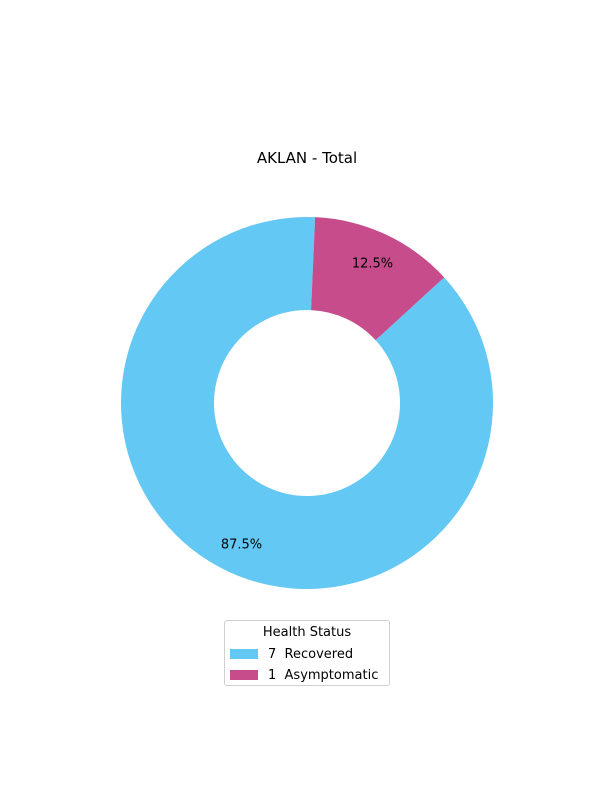 Image resolution: width=600 pixels, height=800 pixels. Describe the element at coordinates (311, 654) in the screenshot. I see `legend-label-recovered: 7 Recovered` at that location.